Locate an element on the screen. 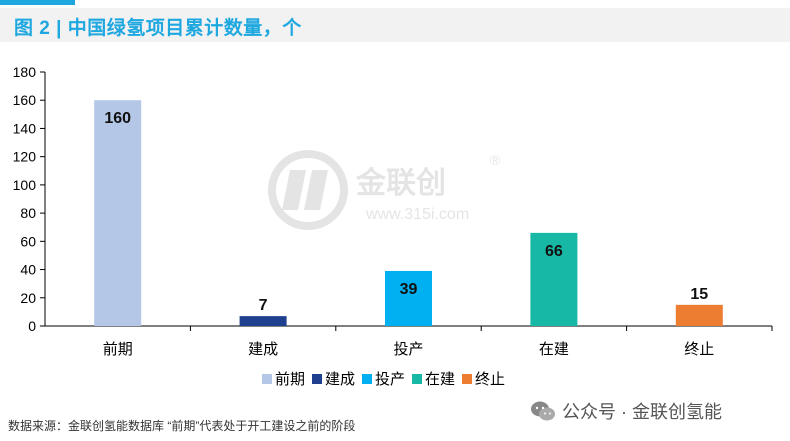 This screenshot has height=441, width=790. y-tick-label: 20 is located at coordinates (28, 298).